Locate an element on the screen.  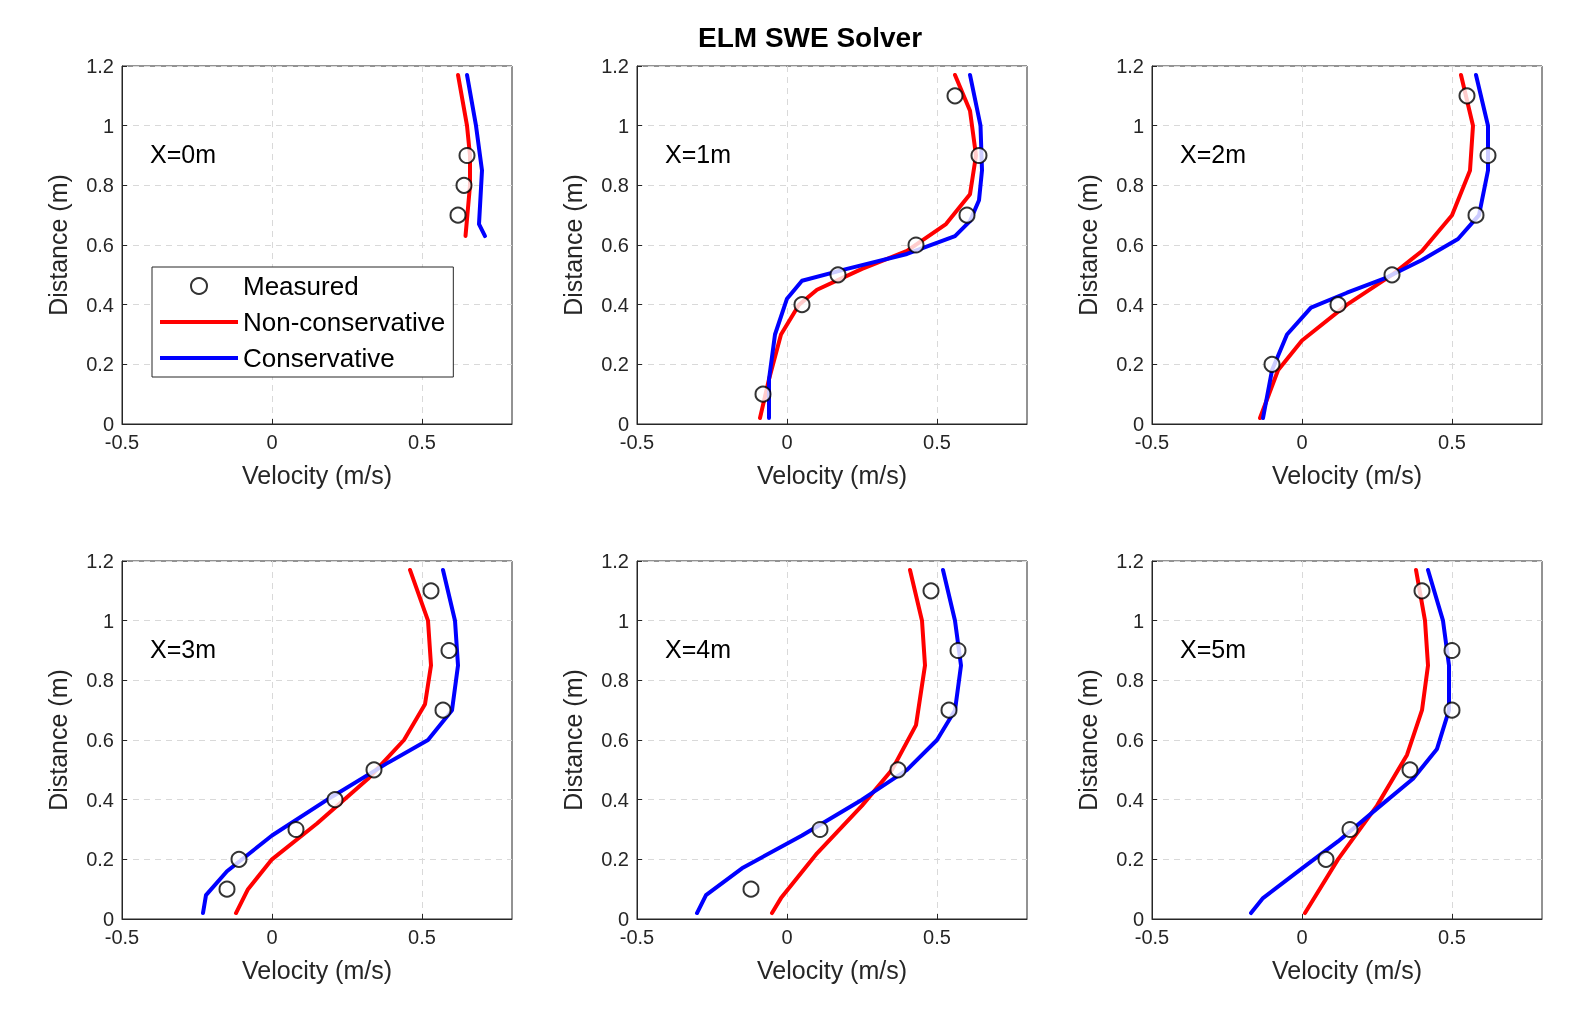
annotation: X=2m is located at coordinates (1213, 153).